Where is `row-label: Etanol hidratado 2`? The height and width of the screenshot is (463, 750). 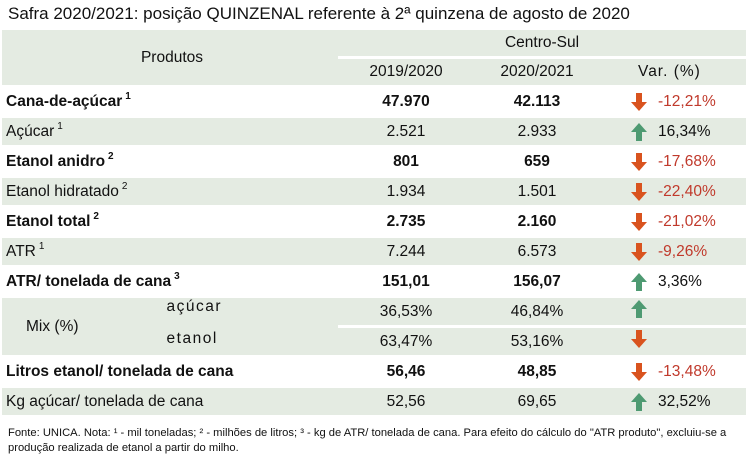 row-label: Etanol hidratado 2 is located at coordinates (170, 191).